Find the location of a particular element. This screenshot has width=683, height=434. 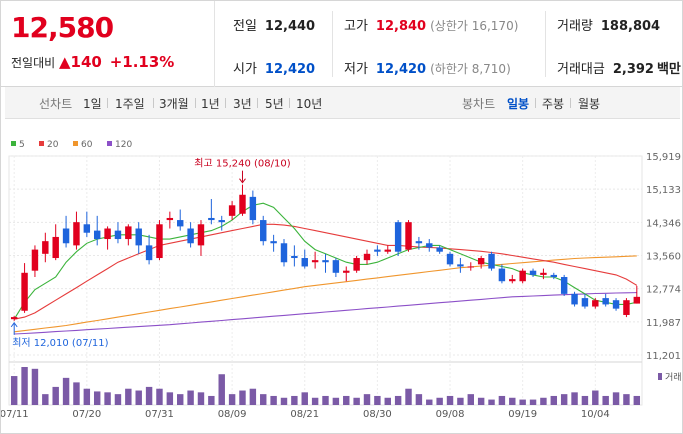

low-arrow-head is located at coordinates (14, 325).